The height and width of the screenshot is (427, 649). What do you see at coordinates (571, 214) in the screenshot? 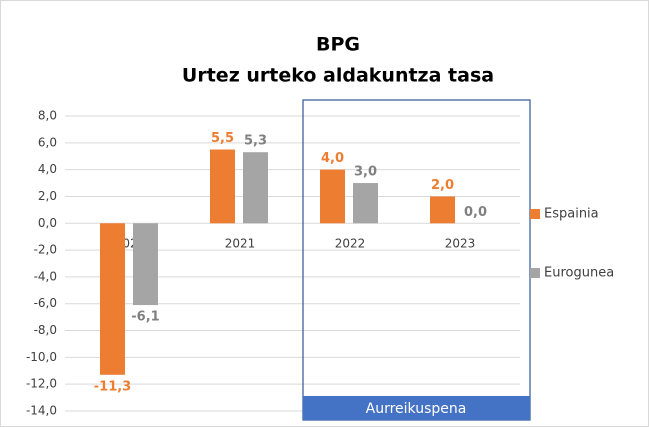
I see `legend-label: Espainia` at bounding box center [571, 214].